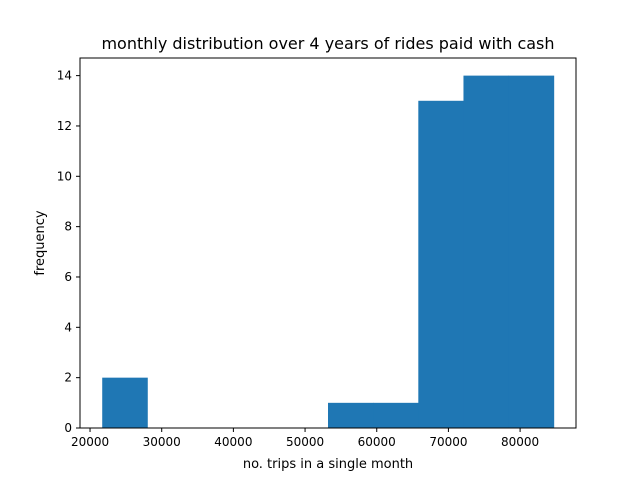  Describe the element at coordinates (68, 327) in the screenshot. I see `y-tick-label: 4` at that location.